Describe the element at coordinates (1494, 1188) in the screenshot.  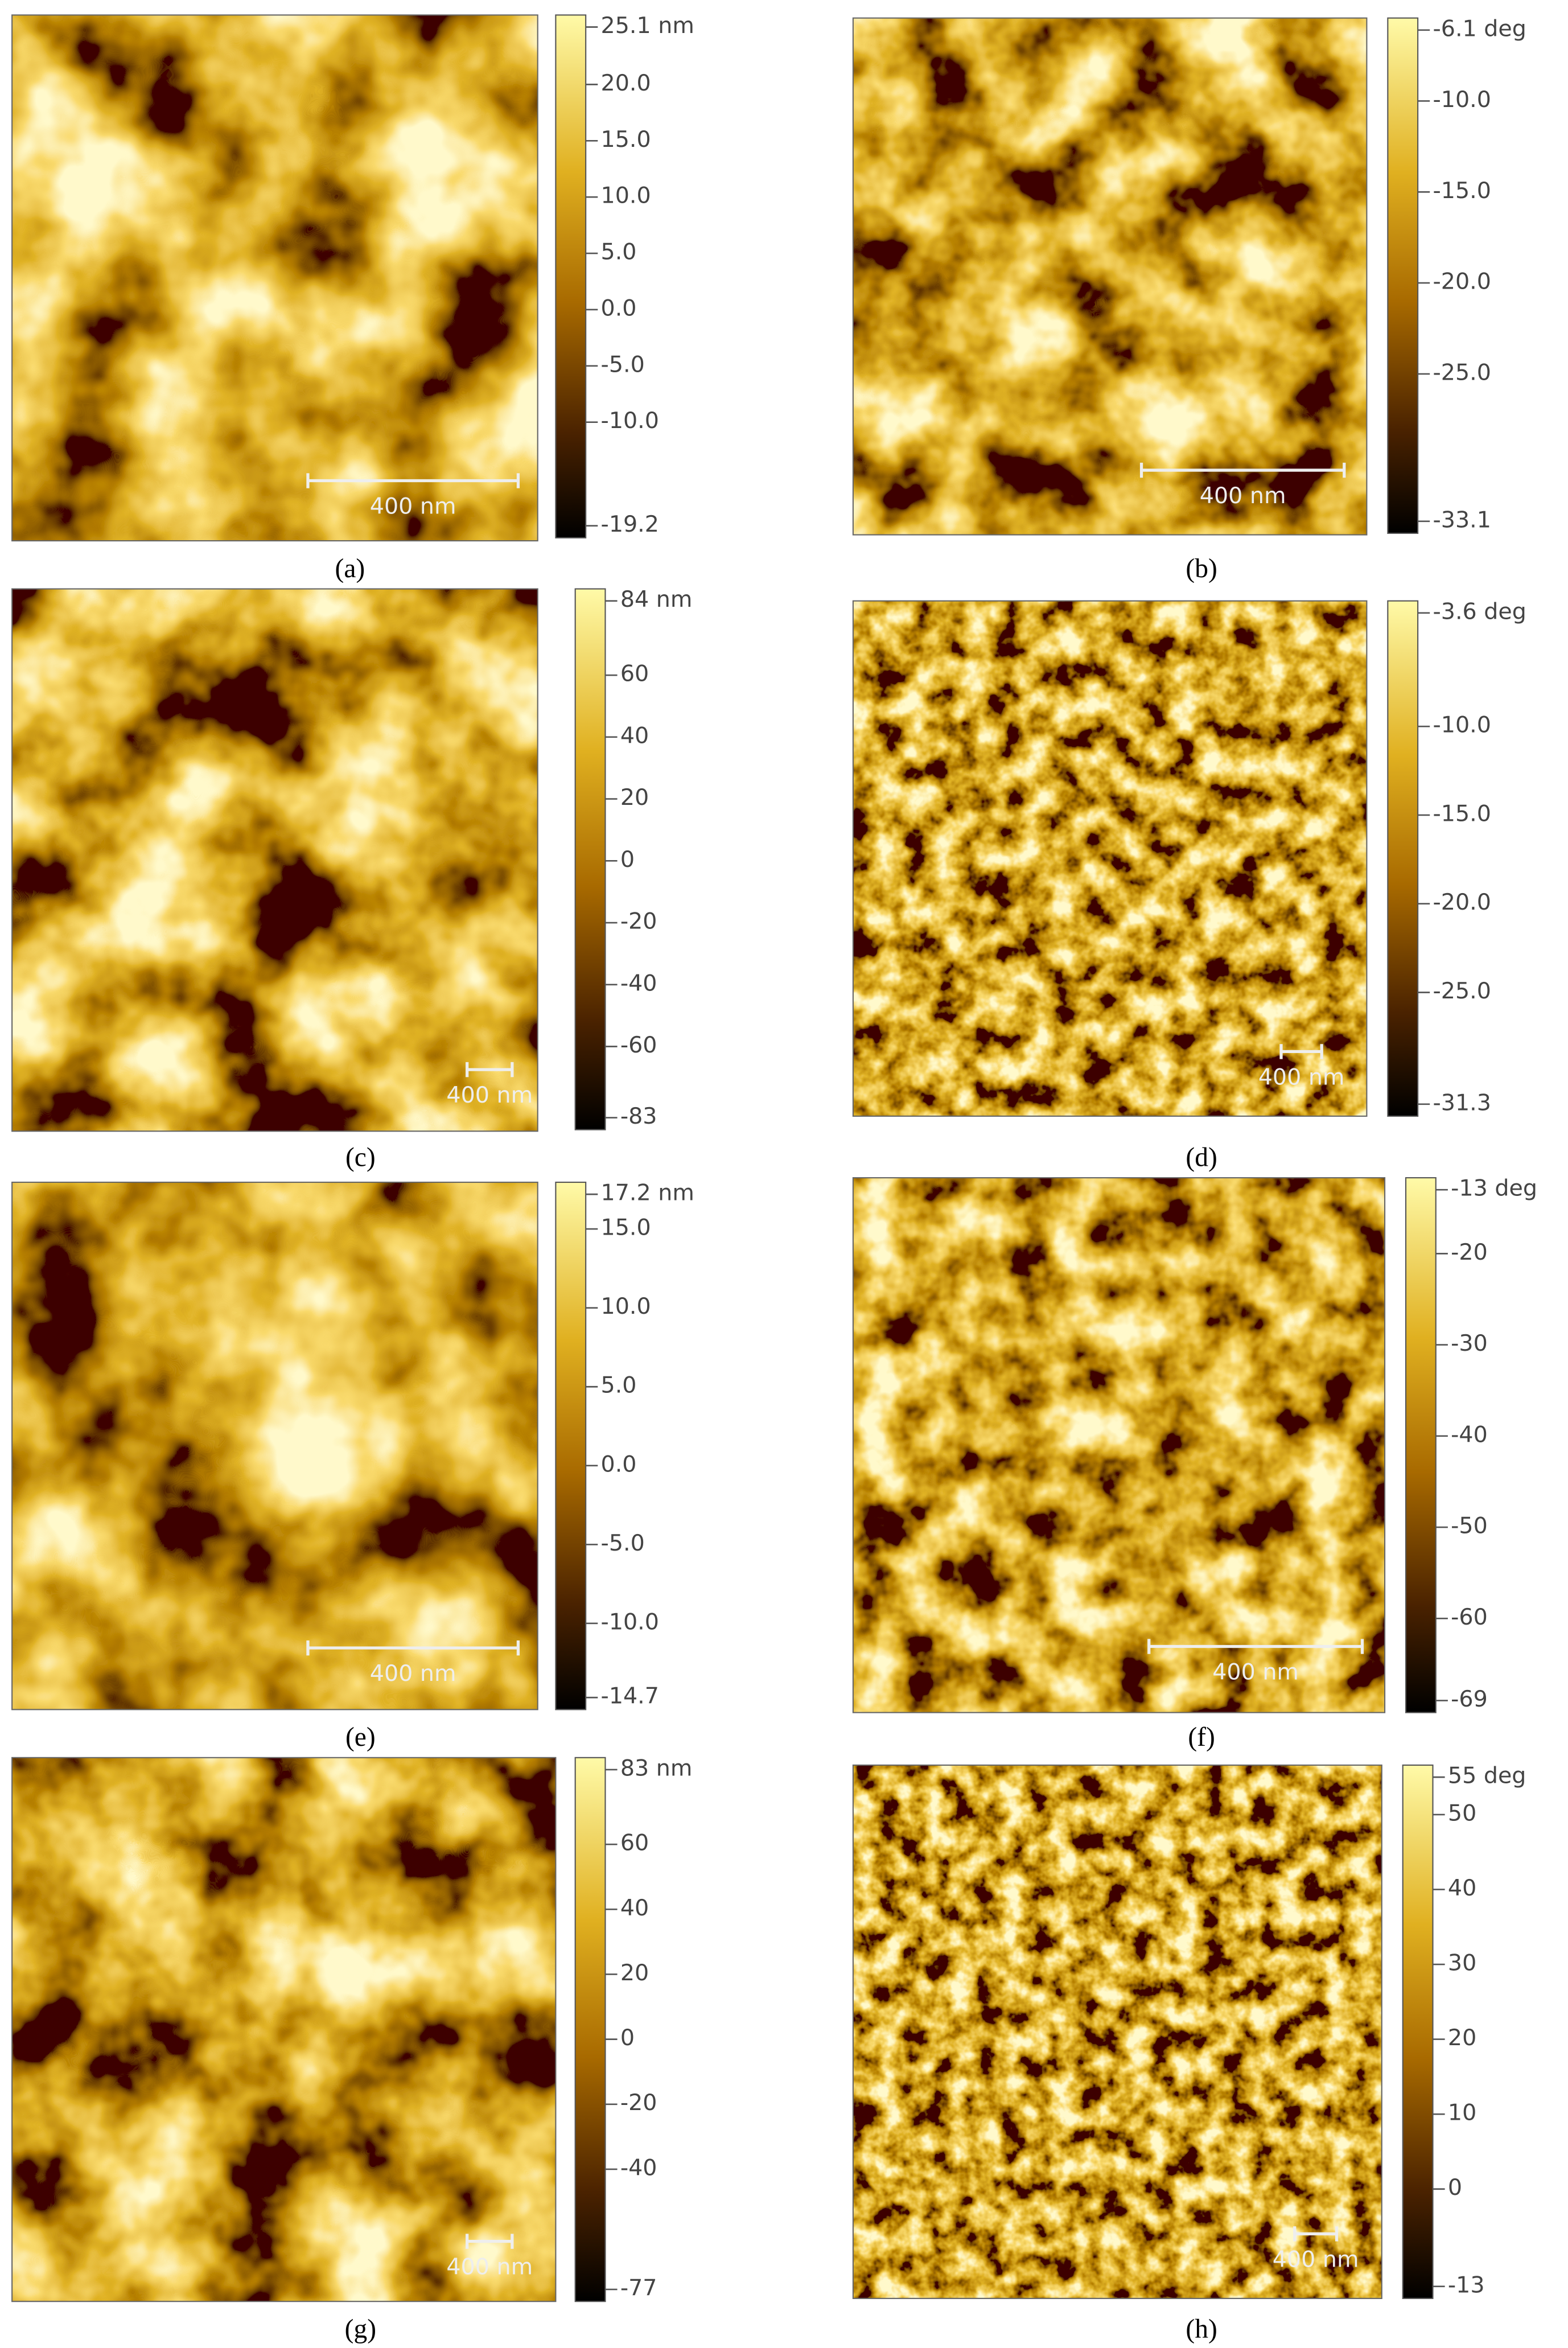
I see `colorbar-tick-label: -13 deg` at that location.